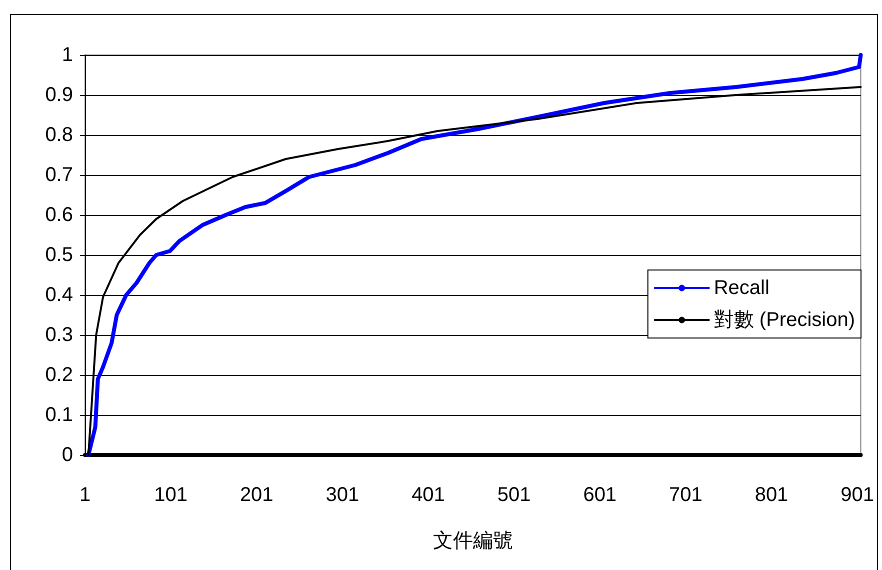 The image size is (882, 570). What do you see at coordinates (685, 495) in the screenshot?
I see `x-tick-label: 701` at bounding box center [685, 495].